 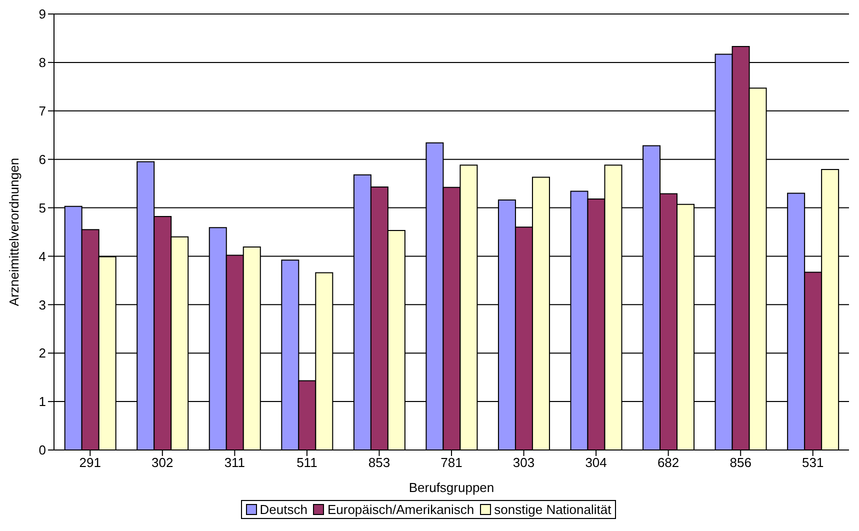 I want to click on x-tick-label: 853, so click(x=379, y=462).